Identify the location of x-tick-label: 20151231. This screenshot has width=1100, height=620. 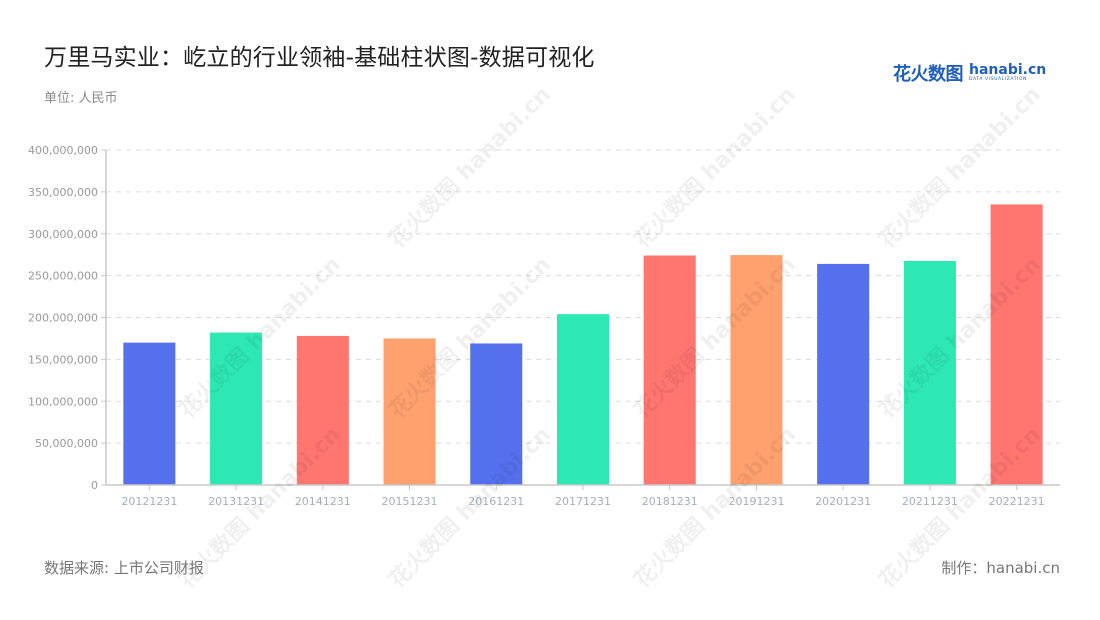
(410, 501).